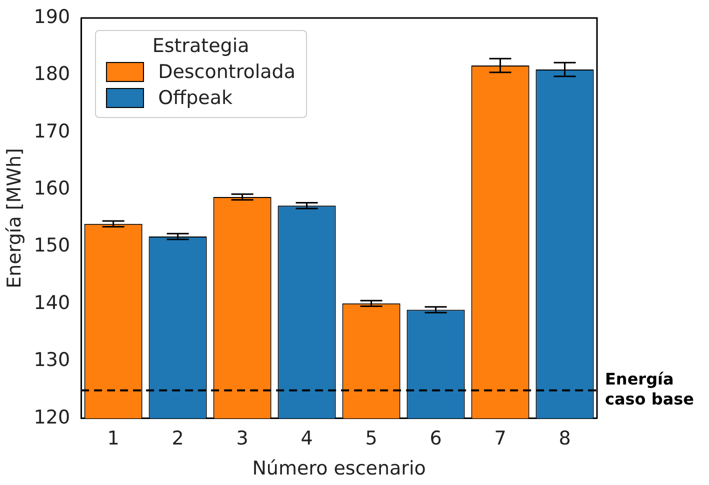  What do you see at coordinates (306, 439) in the screenshot?
I see `x-tick-label: 4` at bounding box center [306, 439].